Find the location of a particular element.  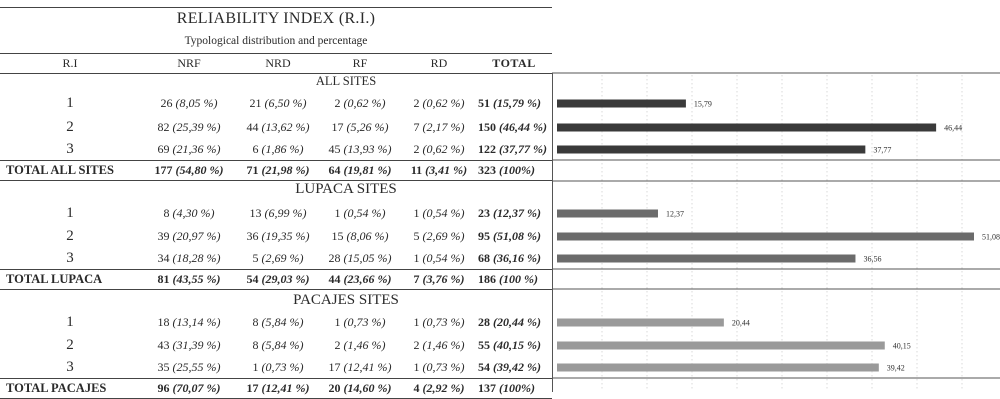

rd-cell-count: 1 is located at coordinates (416, 258).